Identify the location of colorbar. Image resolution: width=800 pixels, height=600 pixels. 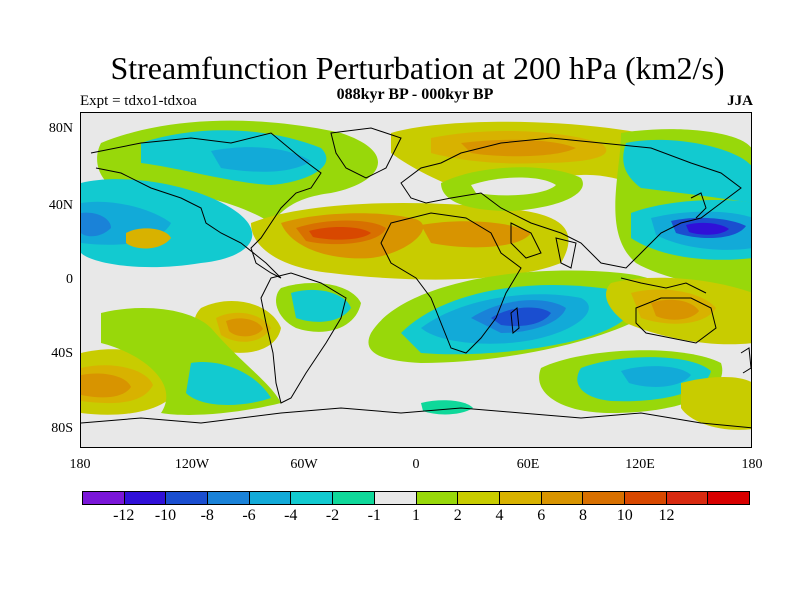
(416, 498).